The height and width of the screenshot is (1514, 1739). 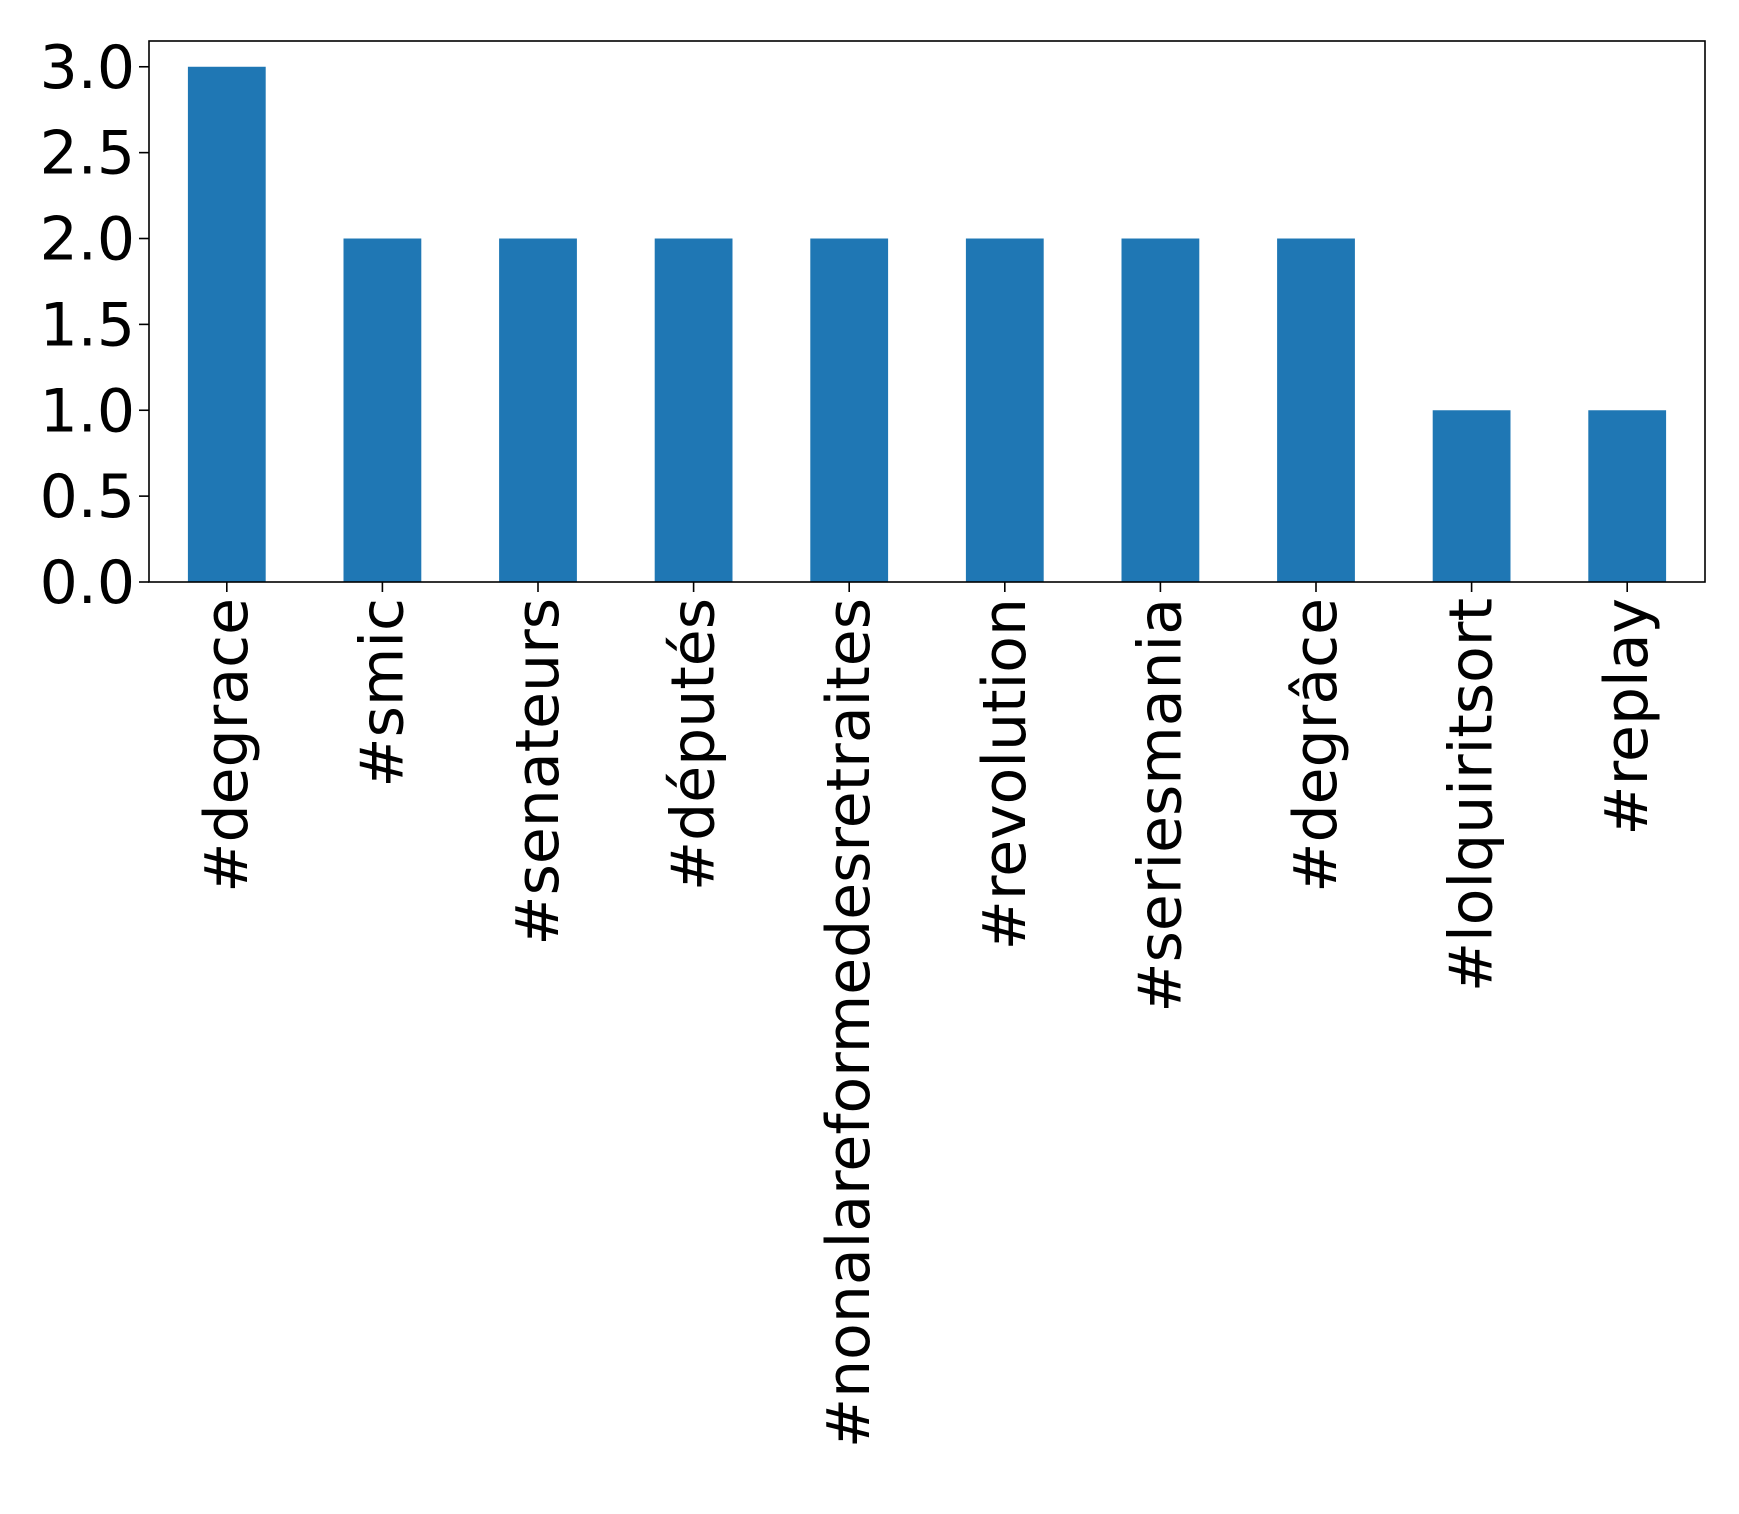 I want to click on y-tick-label: 3.0, so click(x=87, y=68).